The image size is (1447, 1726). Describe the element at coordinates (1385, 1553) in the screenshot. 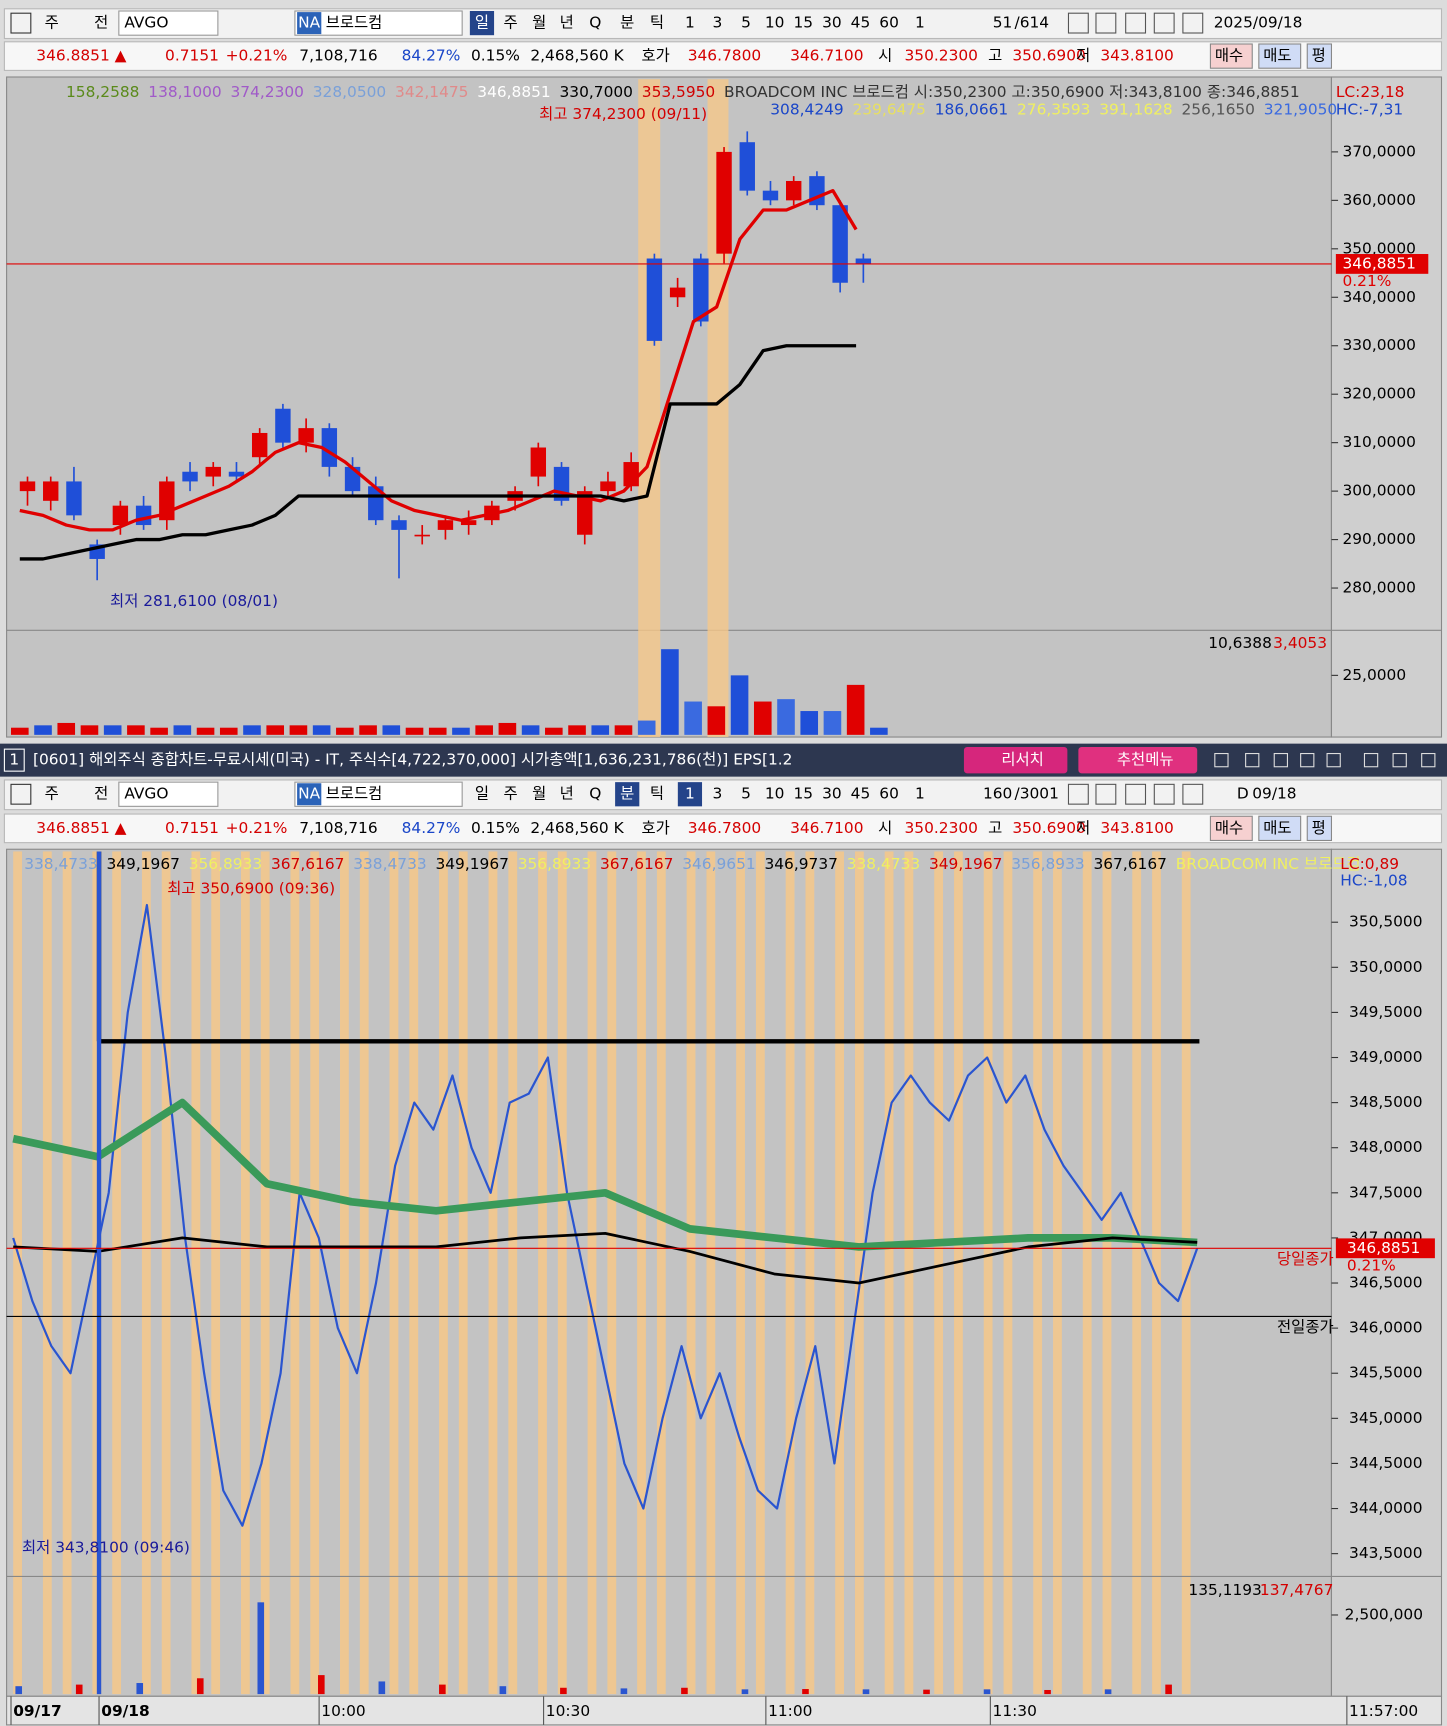

I see `y-tick-label: 343,5000` at that location.